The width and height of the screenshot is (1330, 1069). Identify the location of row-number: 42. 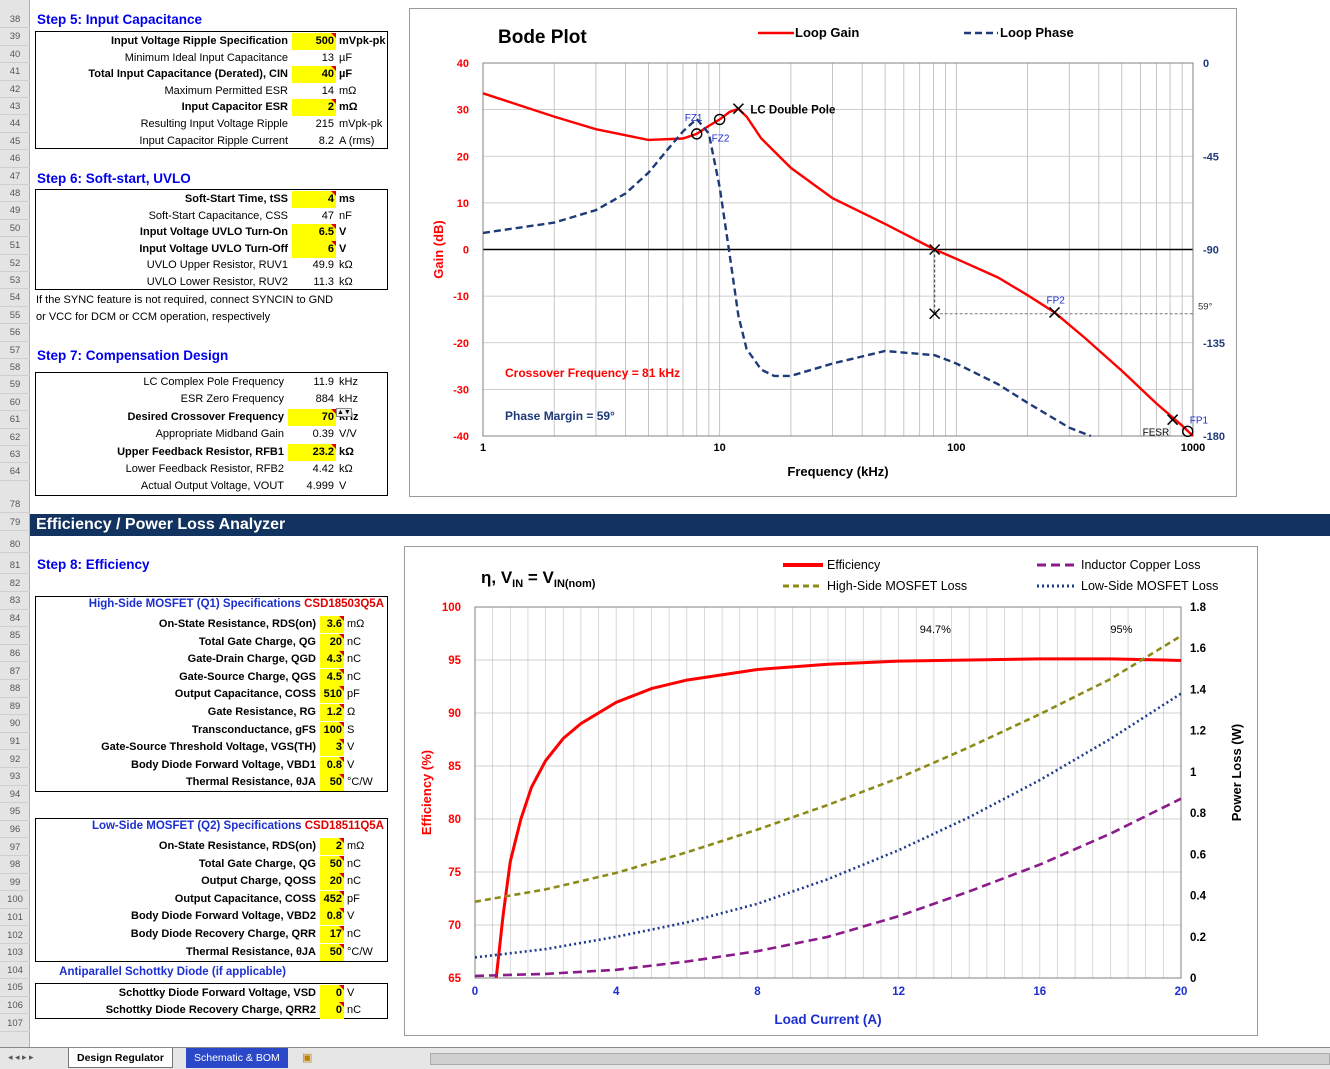
(15, 89).